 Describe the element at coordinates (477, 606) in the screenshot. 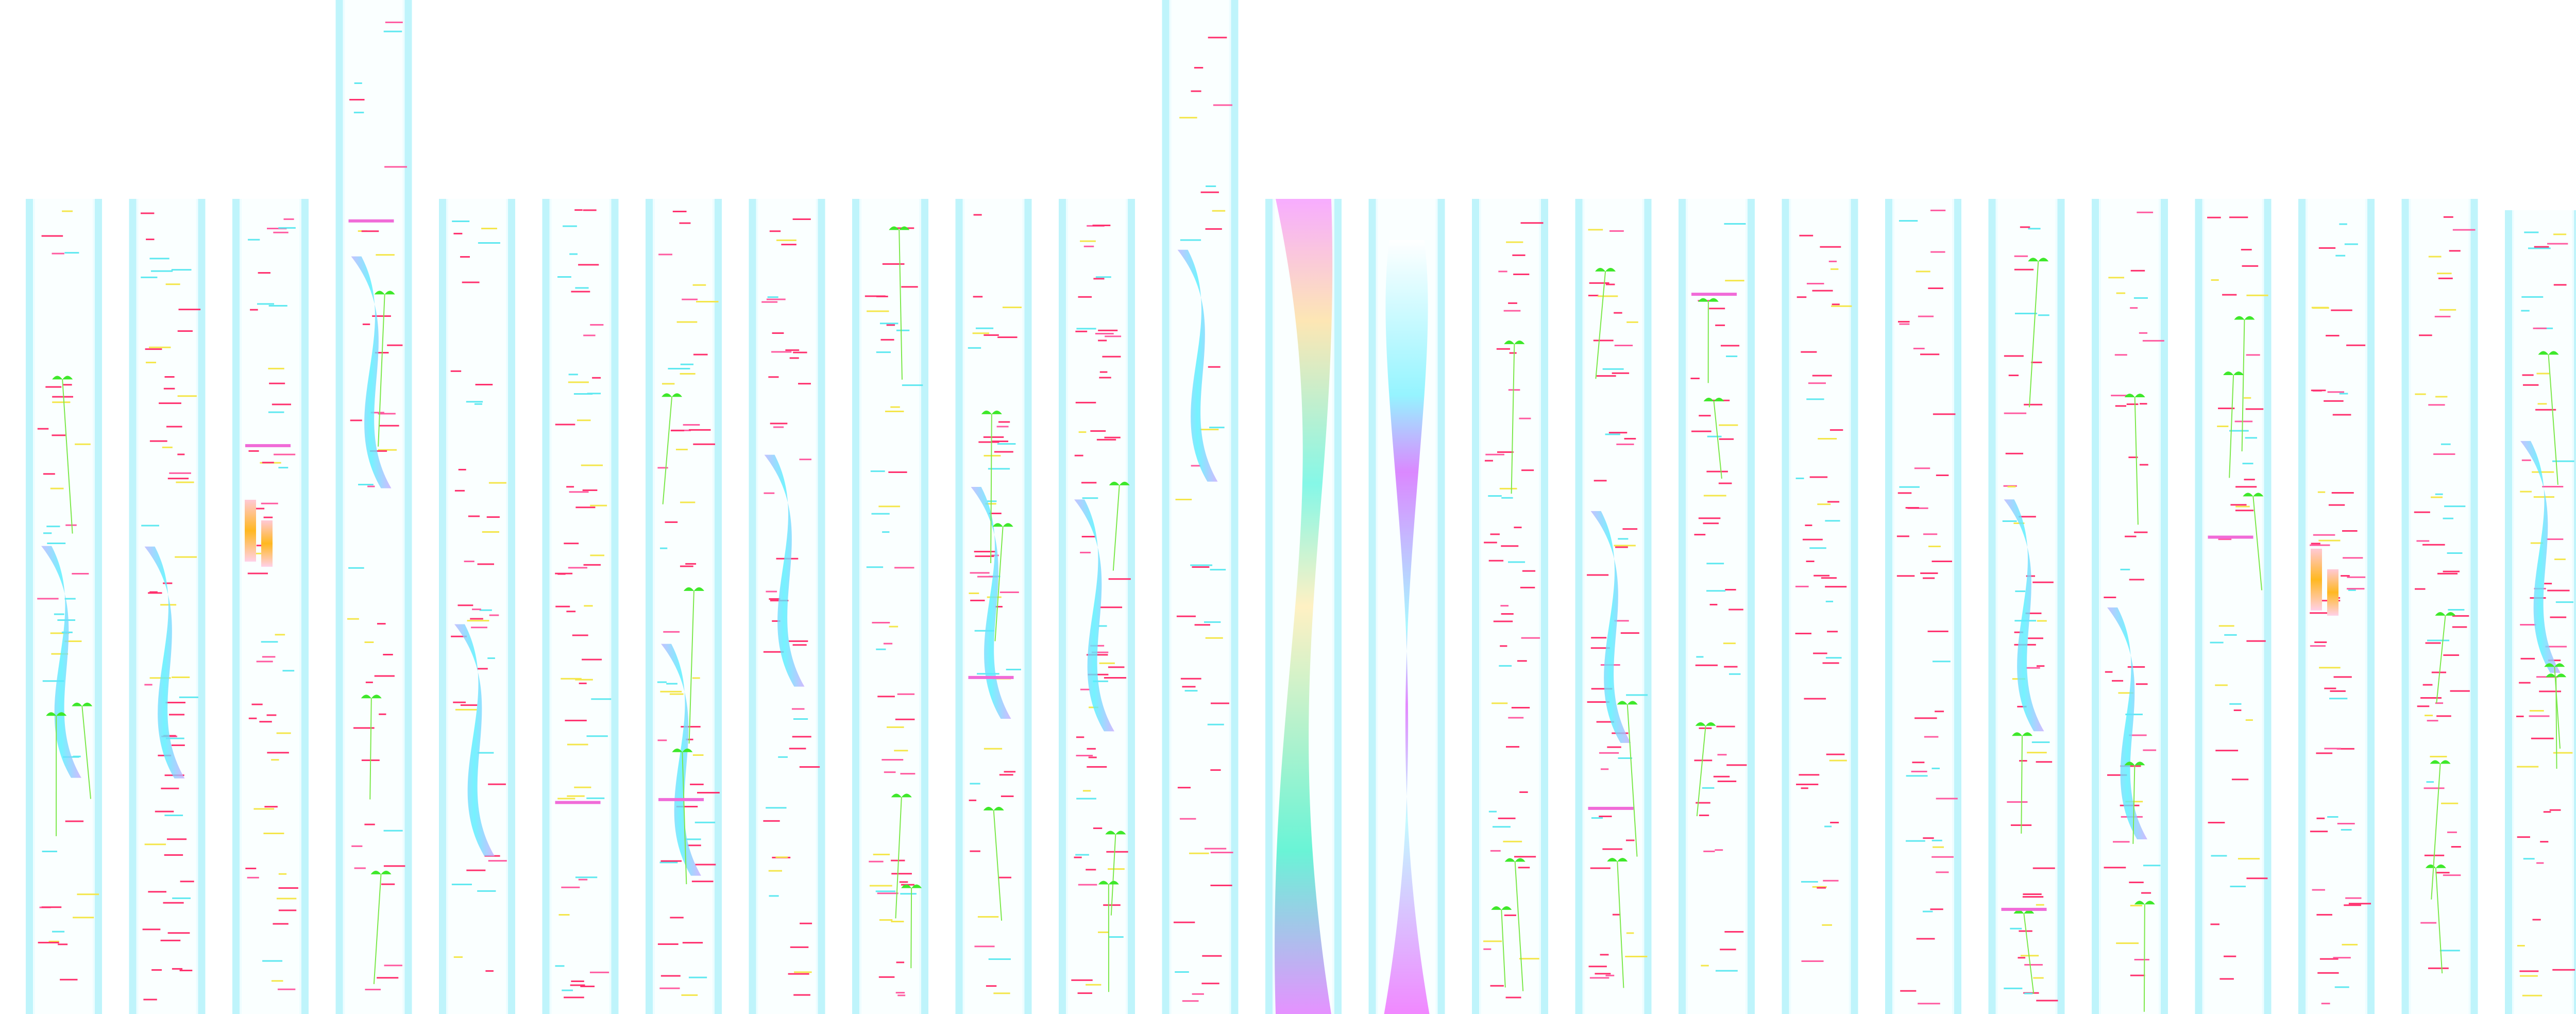

I see `strip` at that location.